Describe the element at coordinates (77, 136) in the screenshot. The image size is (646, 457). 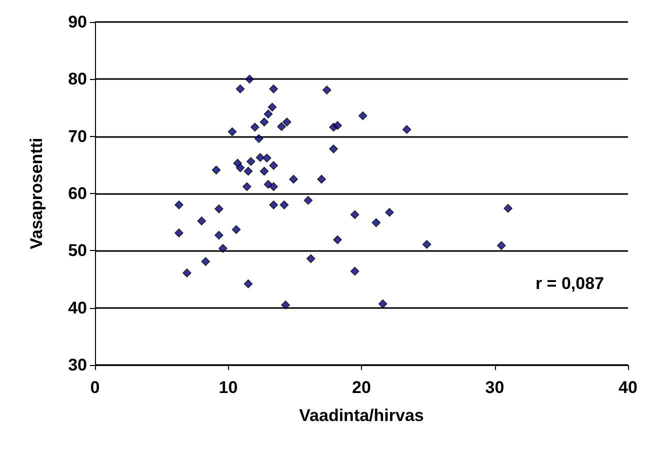
I see `y-tick-label: 70` at that location.